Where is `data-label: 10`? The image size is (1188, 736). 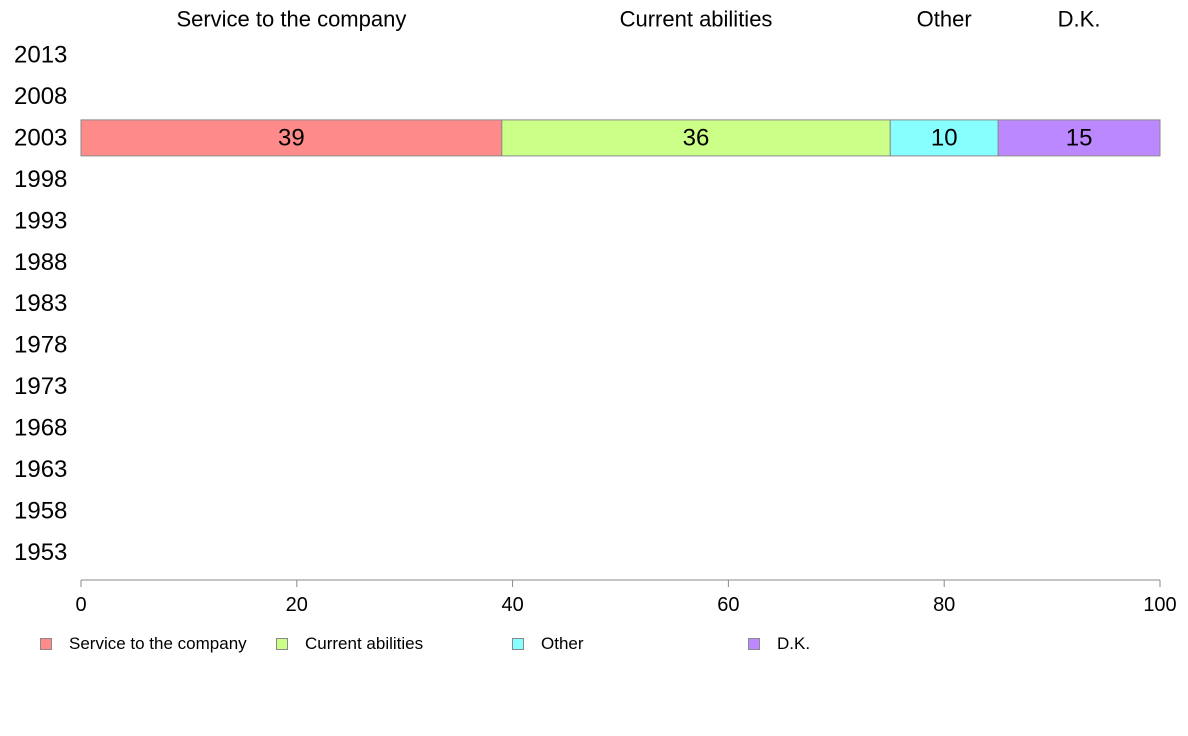
data-label: 10 is located at coordinates (944, 137).